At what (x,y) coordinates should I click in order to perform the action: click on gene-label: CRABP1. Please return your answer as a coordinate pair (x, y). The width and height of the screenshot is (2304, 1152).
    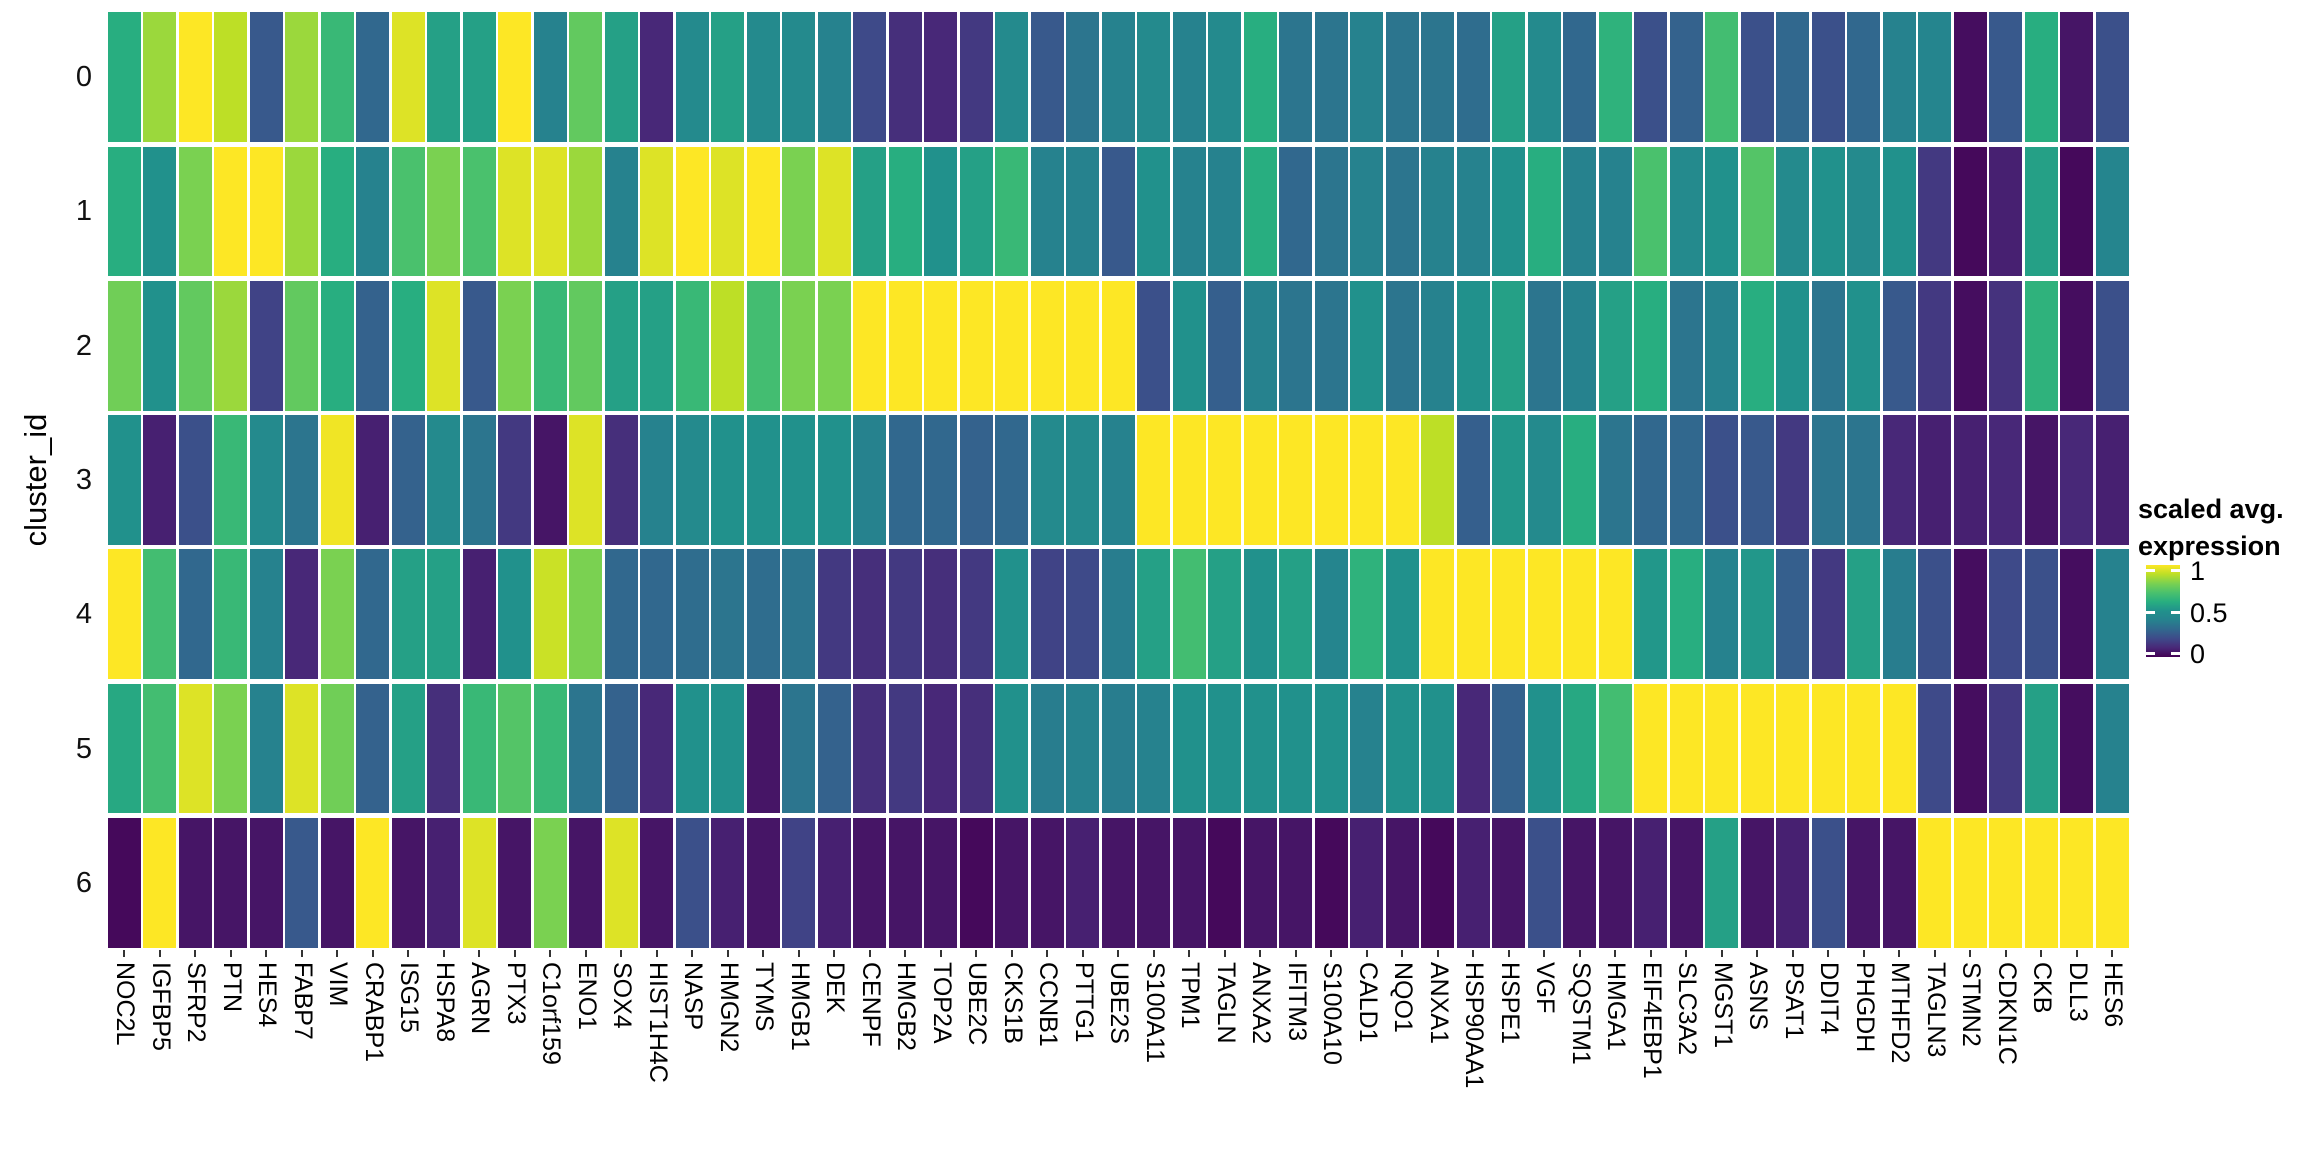
    Looking at the image, I should click on (373, 1012).